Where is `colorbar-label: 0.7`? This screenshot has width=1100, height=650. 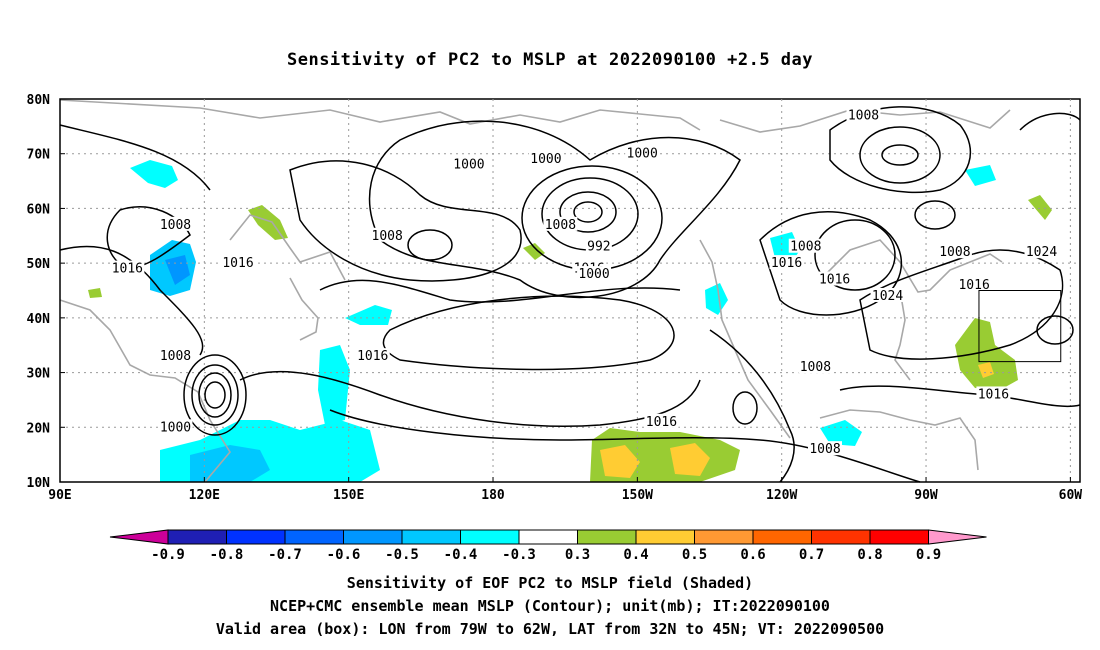 colorbar-label: 0.7 is located at coordinates (811, 555).